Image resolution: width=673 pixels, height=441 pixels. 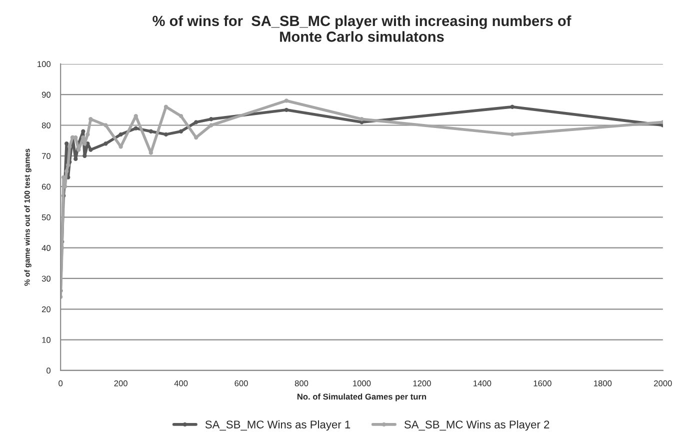 What do you see at coordinates (483, 383) in the screenshot?
I see `x-tick-label: 1400` at bounding box center [483, 383].